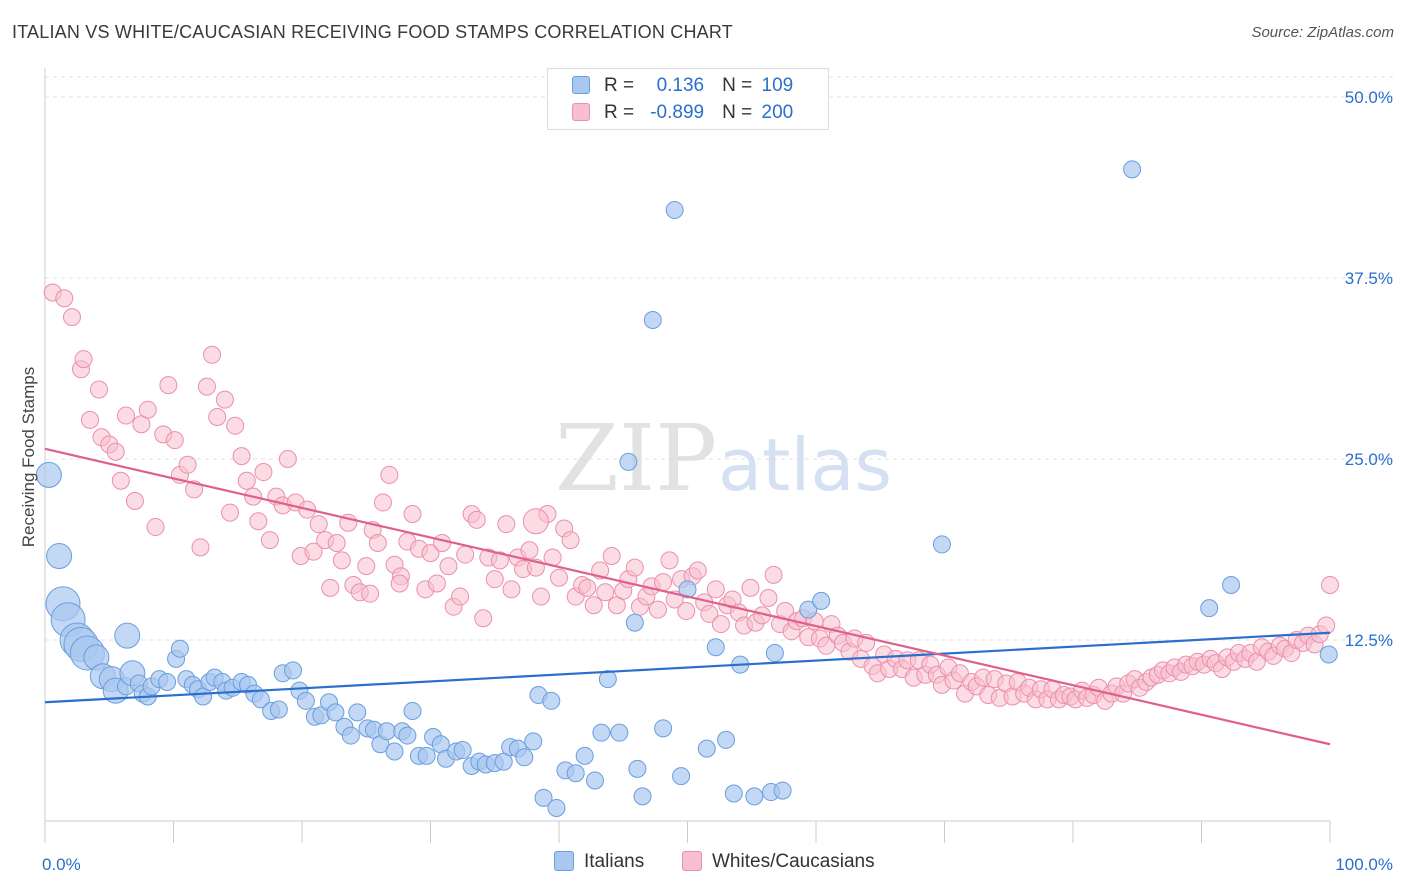  I want to click on legend-row-italians: R = 0.136 N = 109, so click(682, 86).